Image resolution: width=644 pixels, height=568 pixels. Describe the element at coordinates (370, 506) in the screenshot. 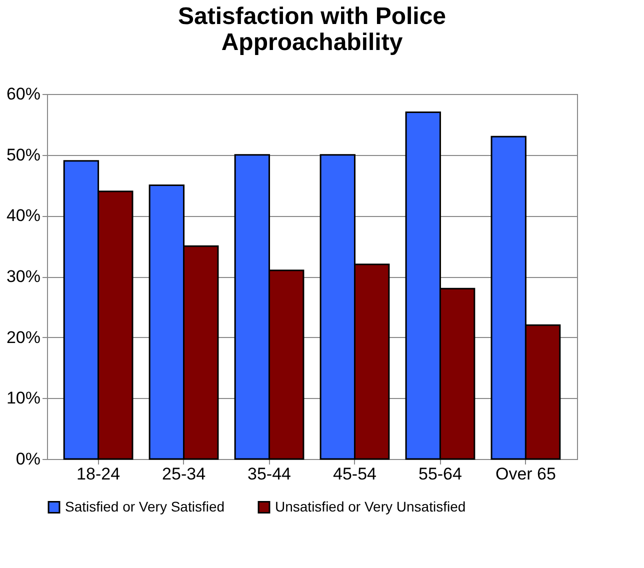

I see `legend-label: Unsatisfied or Very Unsatisfied` at that location.